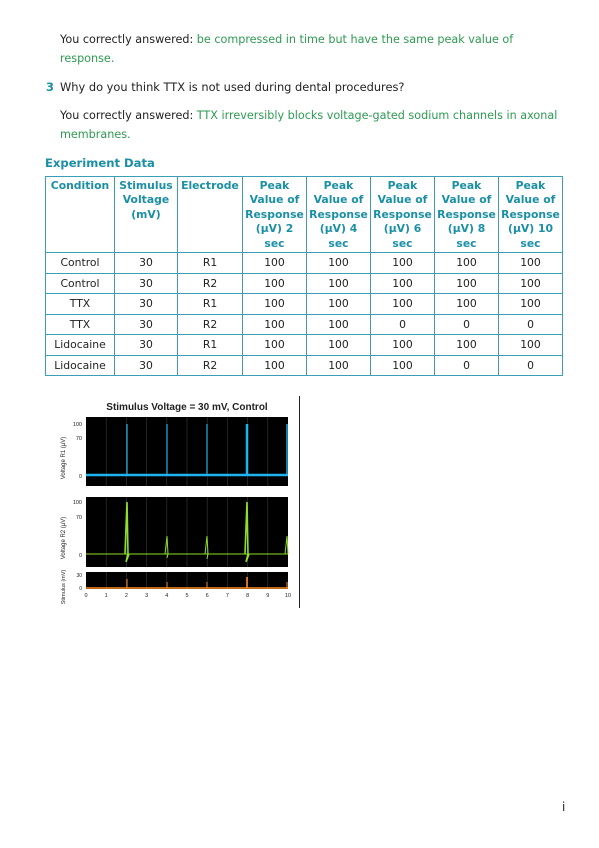 The image size is (599, 848). I want to click on r2-spike-2s, so click(127, 532).